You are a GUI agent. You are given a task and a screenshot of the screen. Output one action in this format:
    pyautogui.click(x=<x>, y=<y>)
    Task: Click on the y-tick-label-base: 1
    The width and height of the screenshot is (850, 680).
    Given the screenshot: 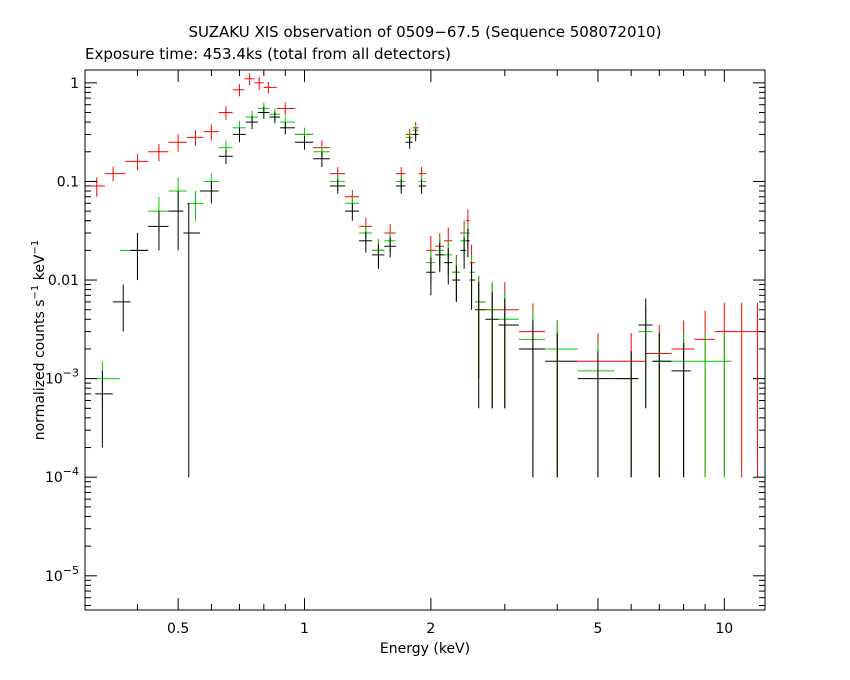 What is the action you would take?
    pyautogui.click(x=74, y=84)
    